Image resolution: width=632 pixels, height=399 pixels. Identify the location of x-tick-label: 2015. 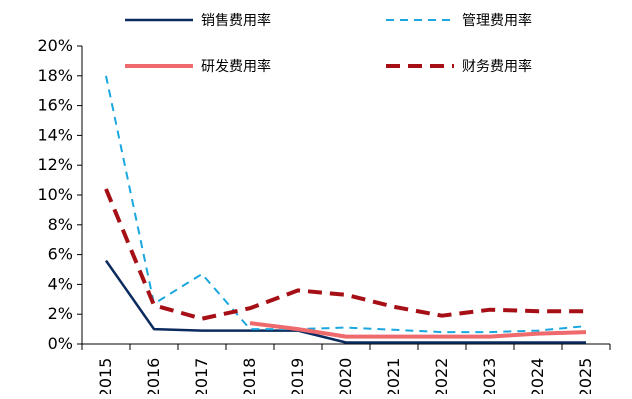
(105, 376).